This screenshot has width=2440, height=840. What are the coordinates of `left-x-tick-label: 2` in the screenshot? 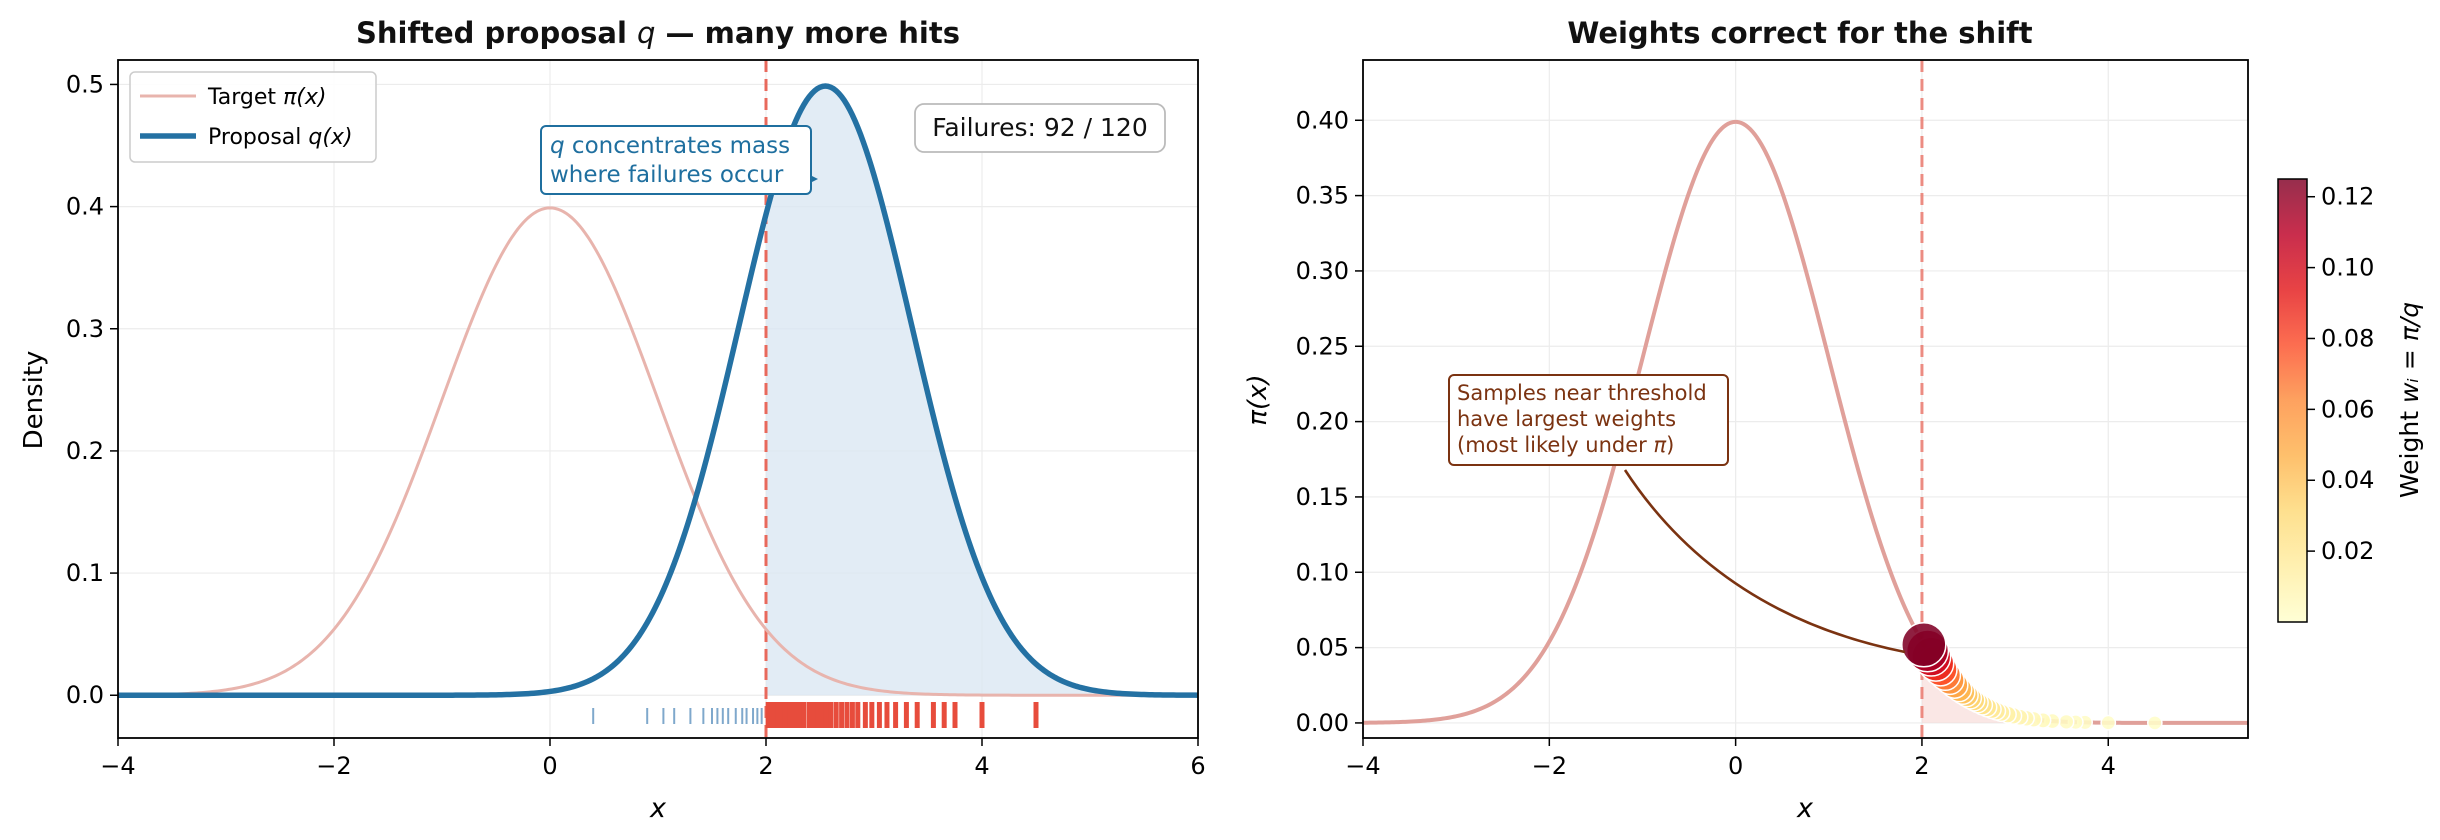 It's located at (765, 766).